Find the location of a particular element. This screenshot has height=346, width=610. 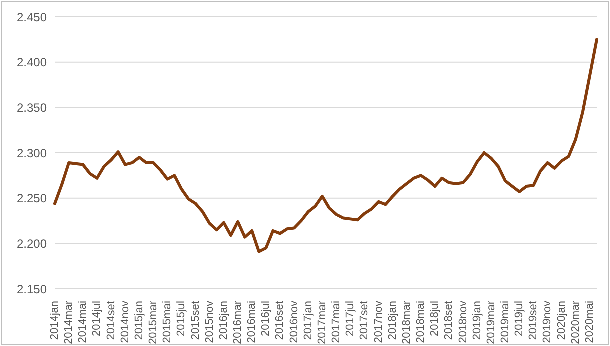

x-tick-label: 2016jan is located at coordinates (224, 320).